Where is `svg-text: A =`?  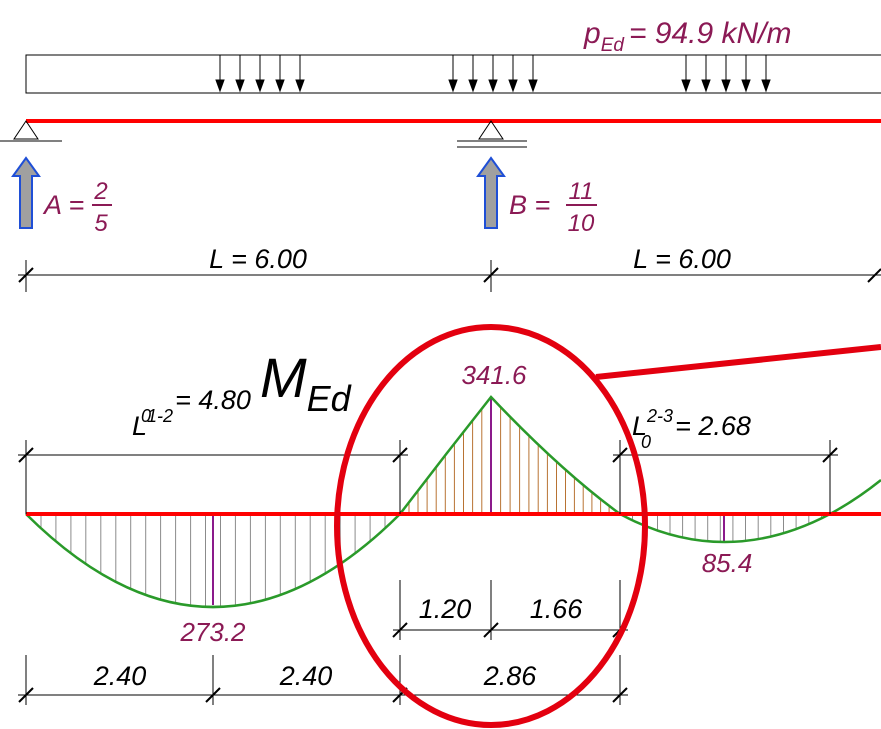
svg-text: A = is located at coordinates (63, 205).